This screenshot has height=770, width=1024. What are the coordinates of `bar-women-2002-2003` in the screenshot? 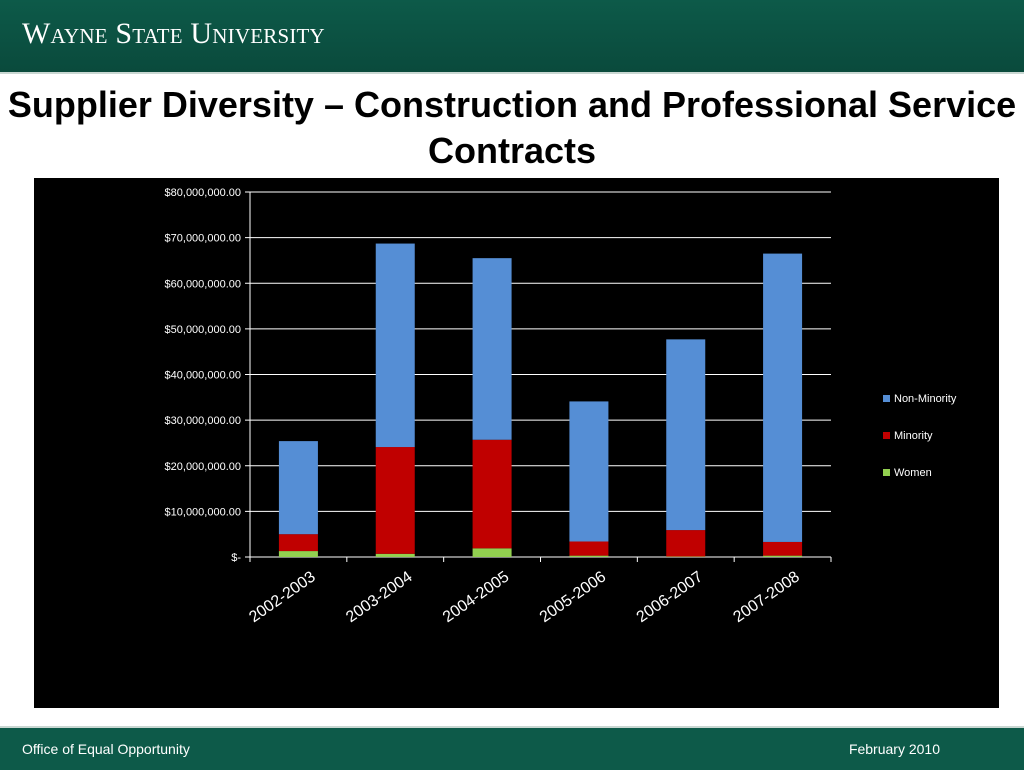 It's located at (298, 554).